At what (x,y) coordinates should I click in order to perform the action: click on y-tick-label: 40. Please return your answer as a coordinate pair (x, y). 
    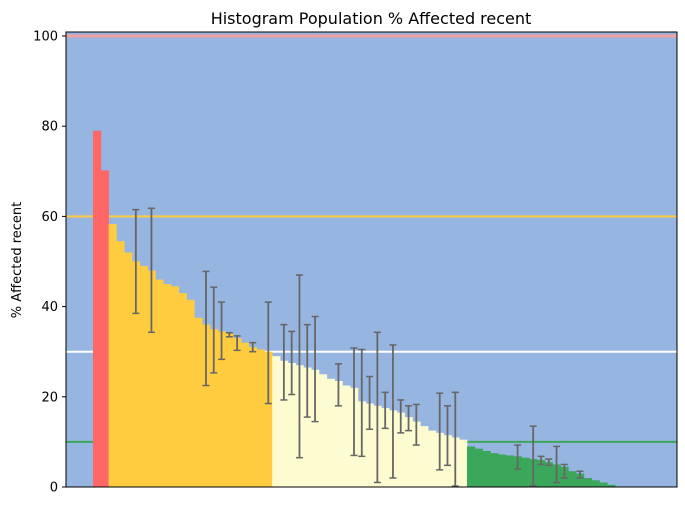
    Looking at the image, I should click on (49, 307).